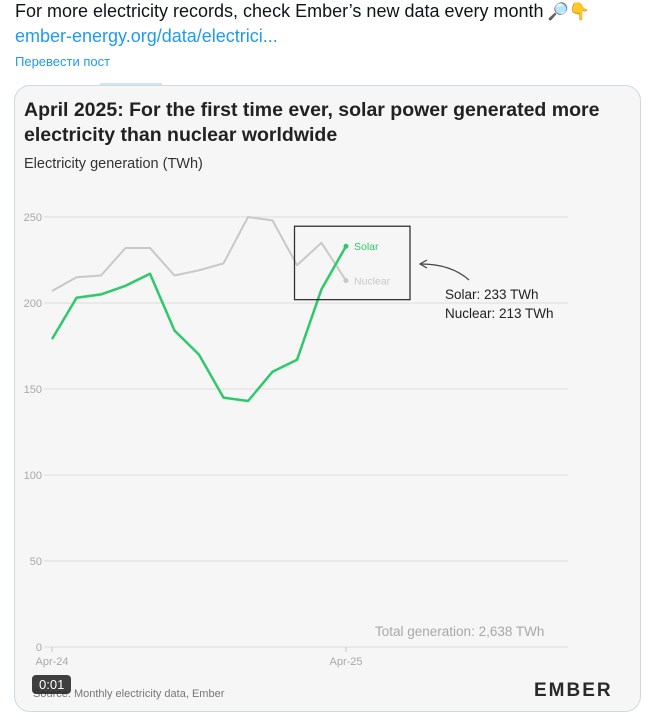 The width and height of the screenshot is (650, 720). What do you see at coordinates (345, 662) in the screenshot?
I see `x-tick-label: Apr-25` at bounding box center [345, 662].